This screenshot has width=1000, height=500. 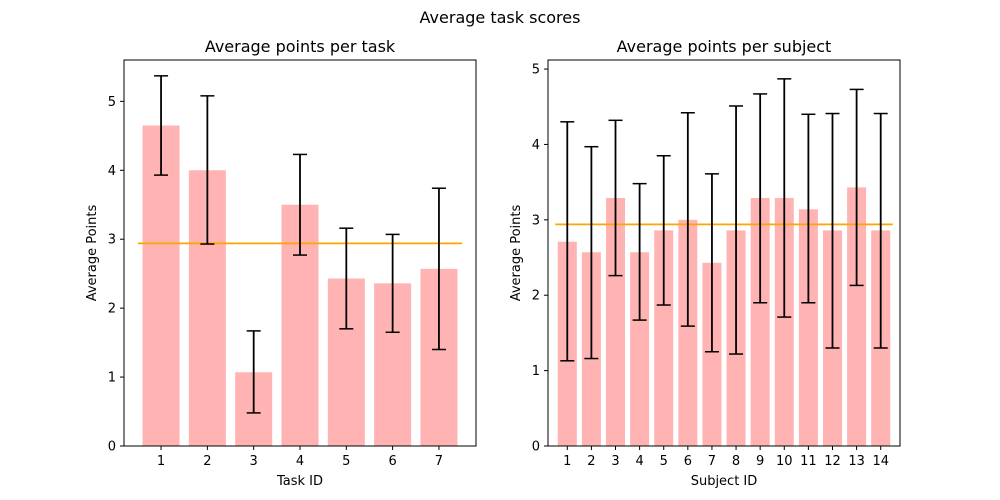 I want to click on x-tick-label: 12, so click(x=832, y=461).